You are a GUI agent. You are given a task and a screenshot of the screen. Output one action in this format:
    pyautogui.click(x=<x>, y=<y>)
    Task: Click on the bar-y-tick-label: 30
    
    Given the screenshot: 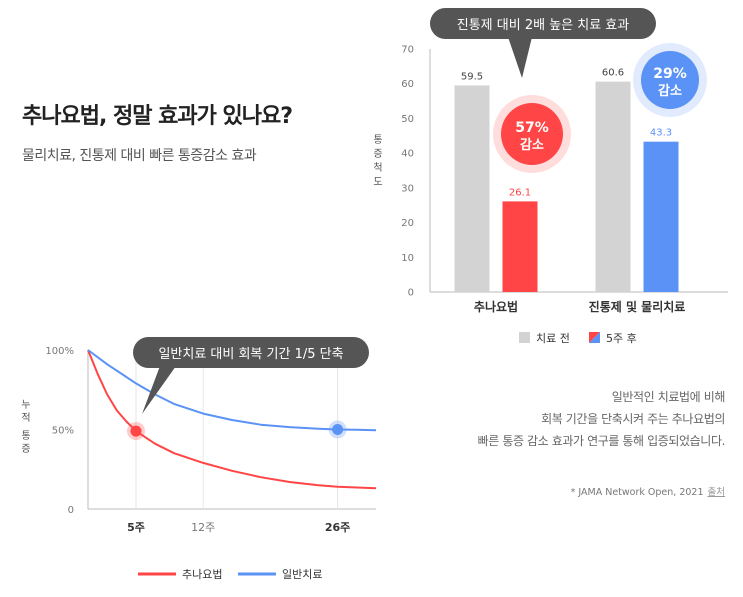 What is the action you would take?
    pyautogui.click(x=407, y=188)
    